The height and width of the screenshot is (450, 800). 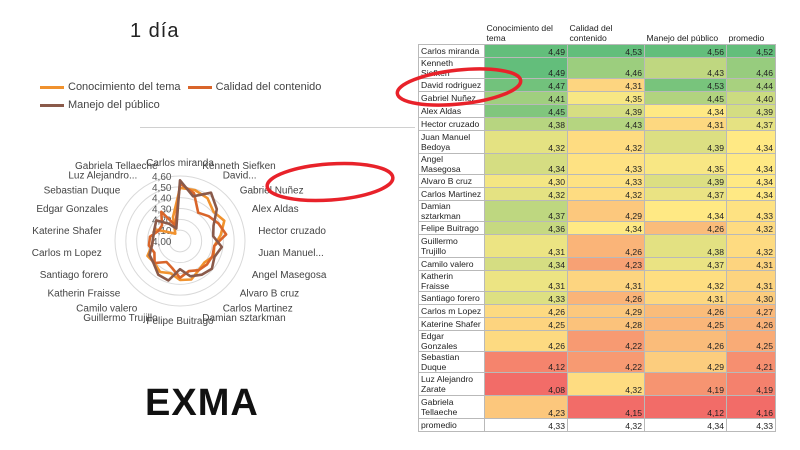 I want to click on radar-tick-label: 4,50, so click(x=162, y=188).